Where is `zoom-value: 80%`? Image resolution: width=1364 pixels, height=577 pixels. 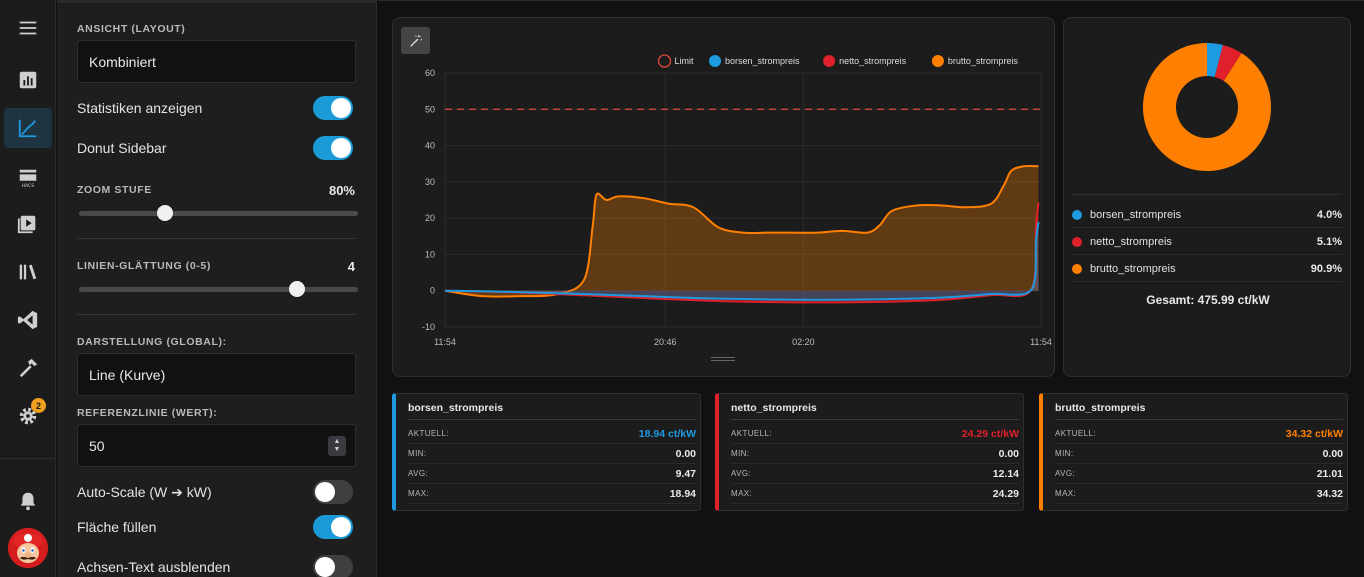 zoom-value: 80% is located at coordinates (341, 190).